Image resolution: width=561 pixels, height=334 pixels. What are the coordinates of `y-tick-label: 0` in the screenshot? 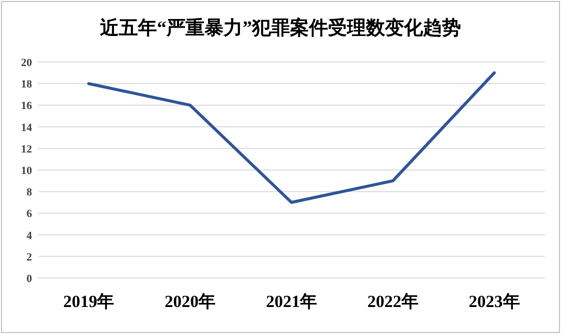 It's located at (29, 279).